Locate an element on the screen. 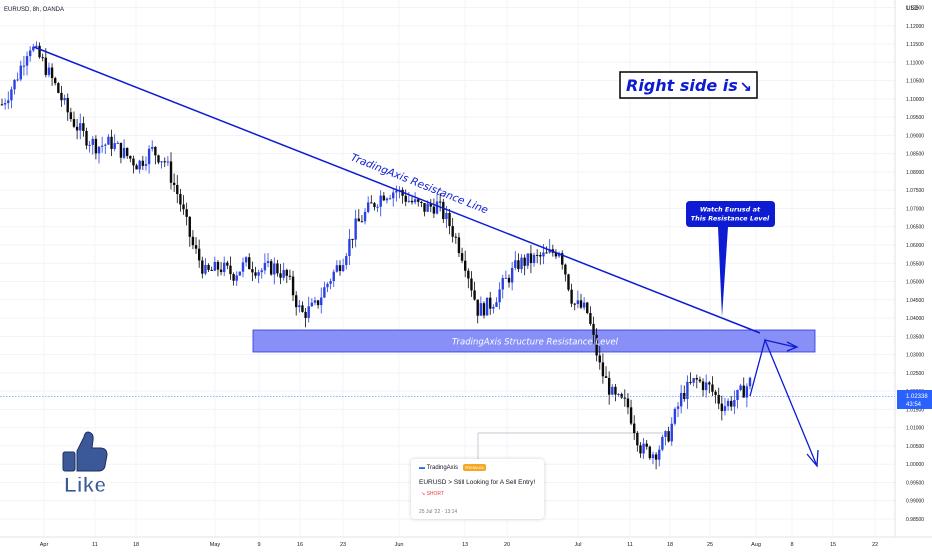 This screenshot has height=555, width=932. thumbs-up-icon is located at coordinates (69, 461).